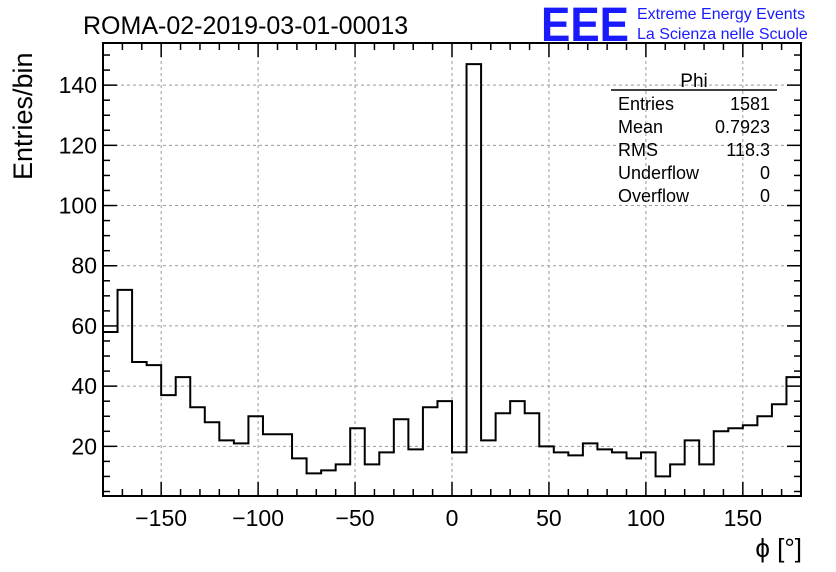 This screenshot has width=836, height=572. Describe the element at coordinates (750, 104) in the screenshot. I see `stats-value: 1581` at that location.